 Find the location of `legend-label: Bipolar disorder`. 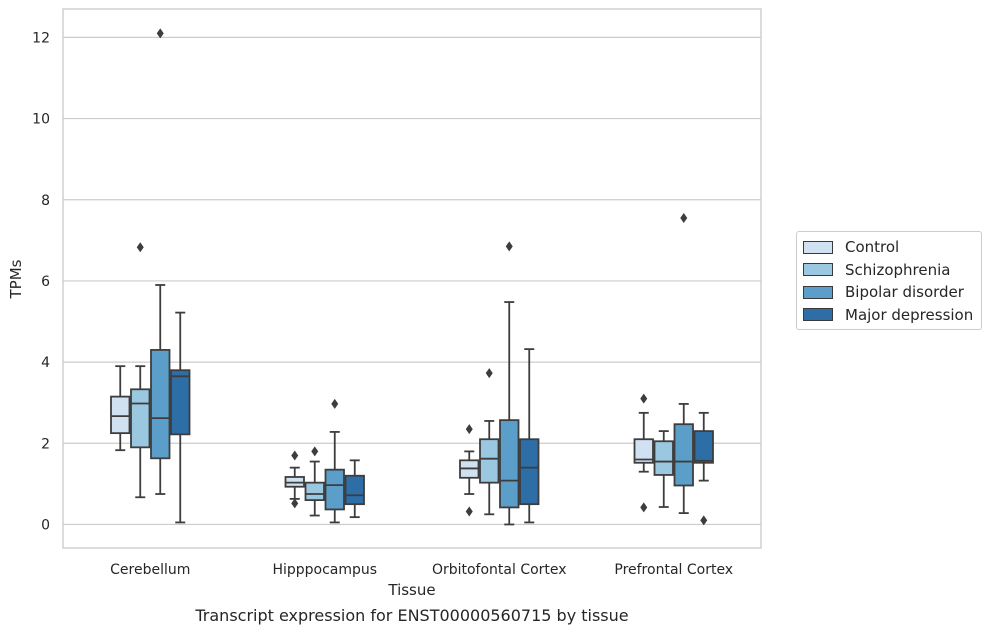

legend-label: Bipolar disorder is located at coordinates (904, 292).